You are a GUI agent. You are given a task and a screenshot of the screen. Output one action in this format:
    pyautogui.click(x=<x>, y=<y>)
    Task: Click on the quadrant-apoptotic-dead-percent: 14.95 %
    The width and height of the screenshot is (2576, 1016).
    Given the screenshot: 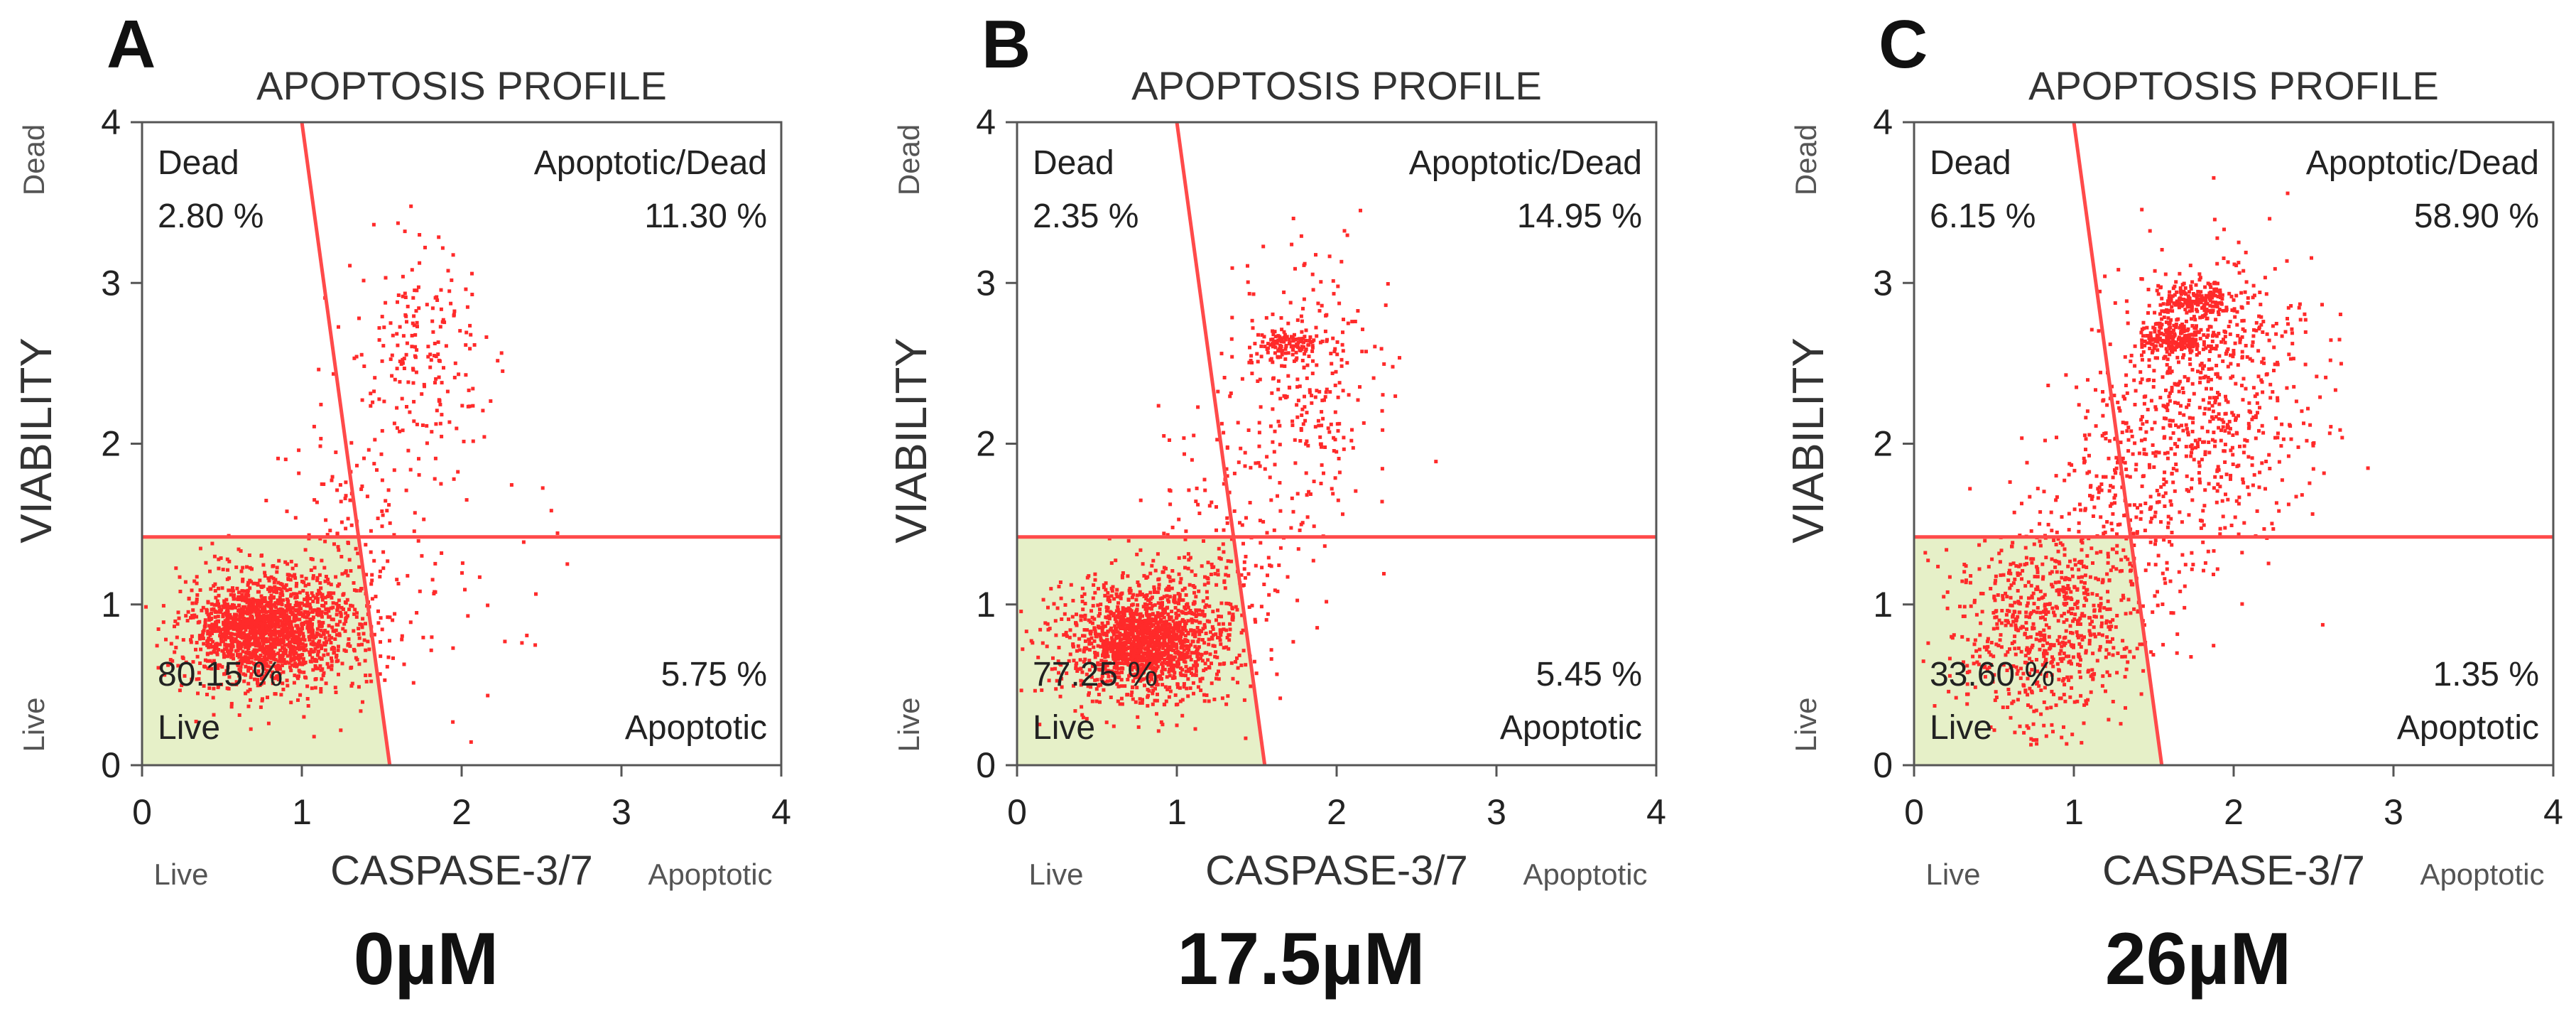 What is the action you would take?
    pyautogui.click(x=1579, y=216)
    